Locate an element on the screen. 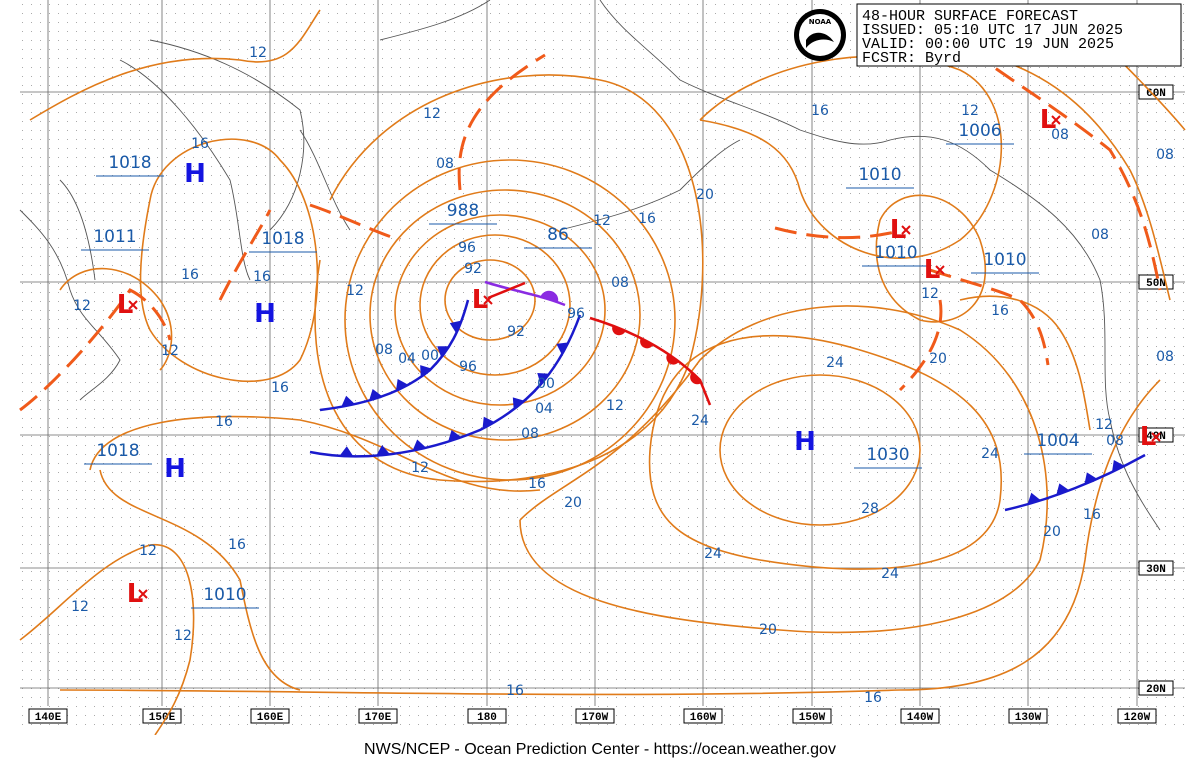 The image size is (1200, 764). occluded-front-symbol is located at coordinates (549, 296).